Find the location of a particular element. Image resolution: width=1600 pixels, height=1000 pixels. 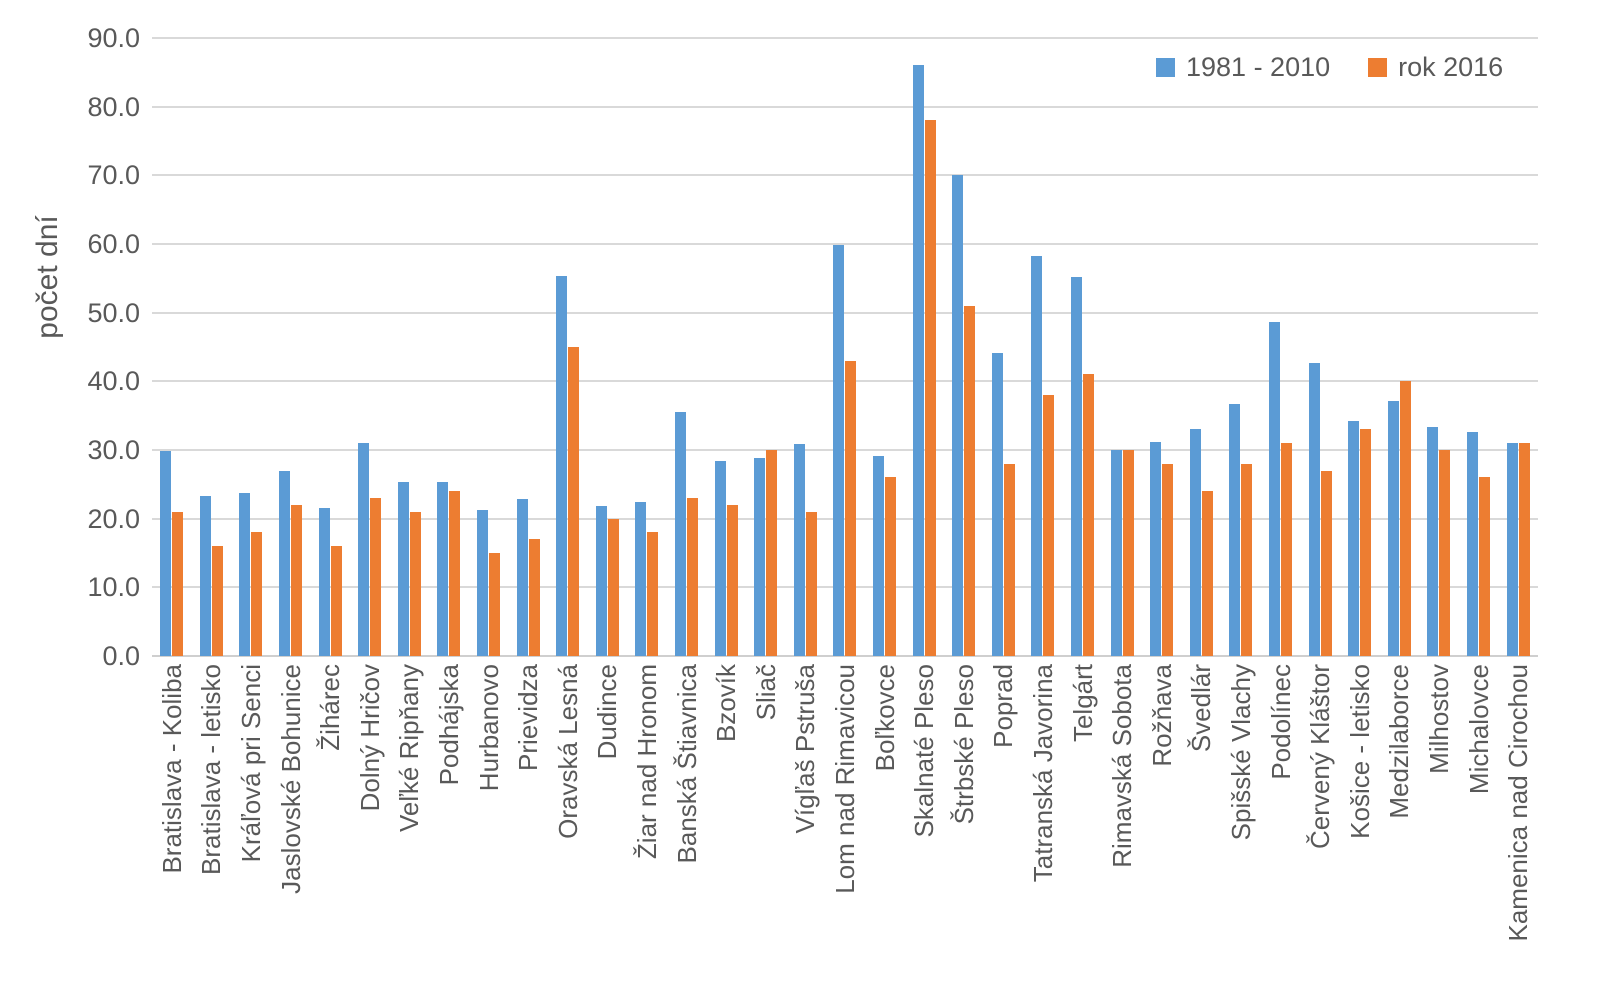

x-category-label: Hurbanovo is located at coordinates (488, 728).